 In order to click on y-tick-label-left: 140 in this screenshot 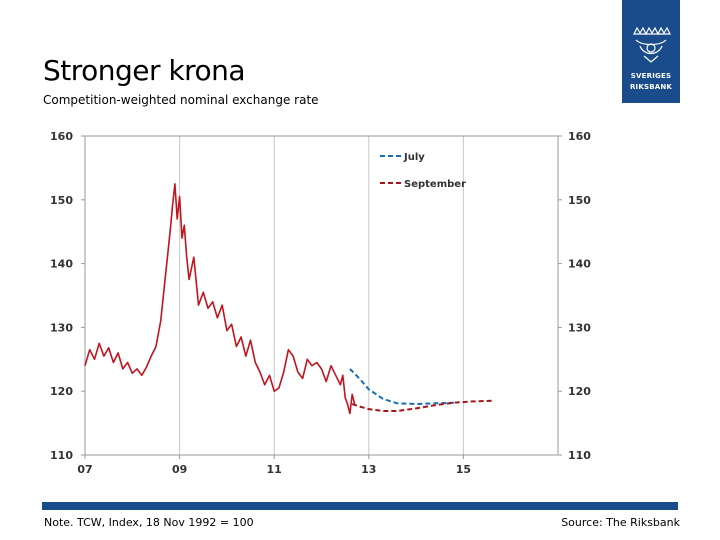, I will do `click(61, 264)`.